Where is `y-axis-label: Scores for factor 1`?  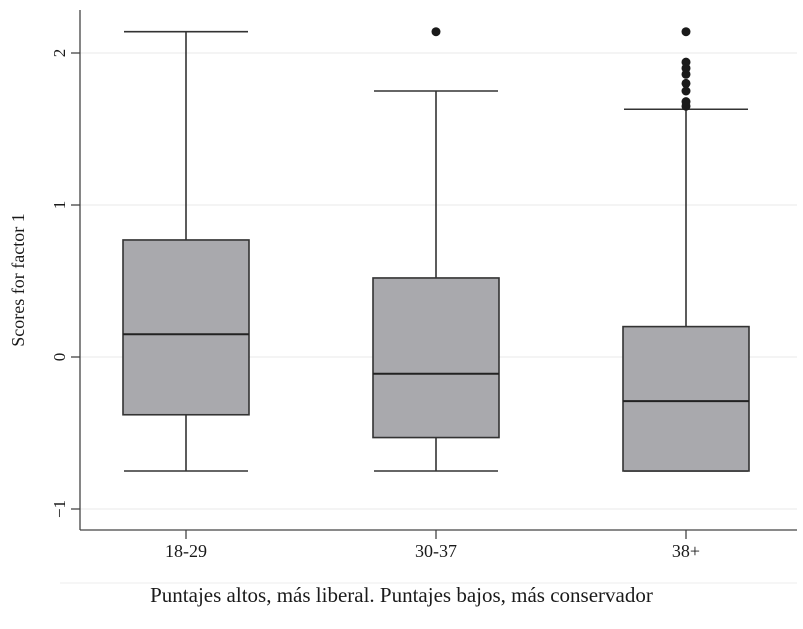
y-axis-label: Scores for factor 1 is located at coordinates (18, 279).